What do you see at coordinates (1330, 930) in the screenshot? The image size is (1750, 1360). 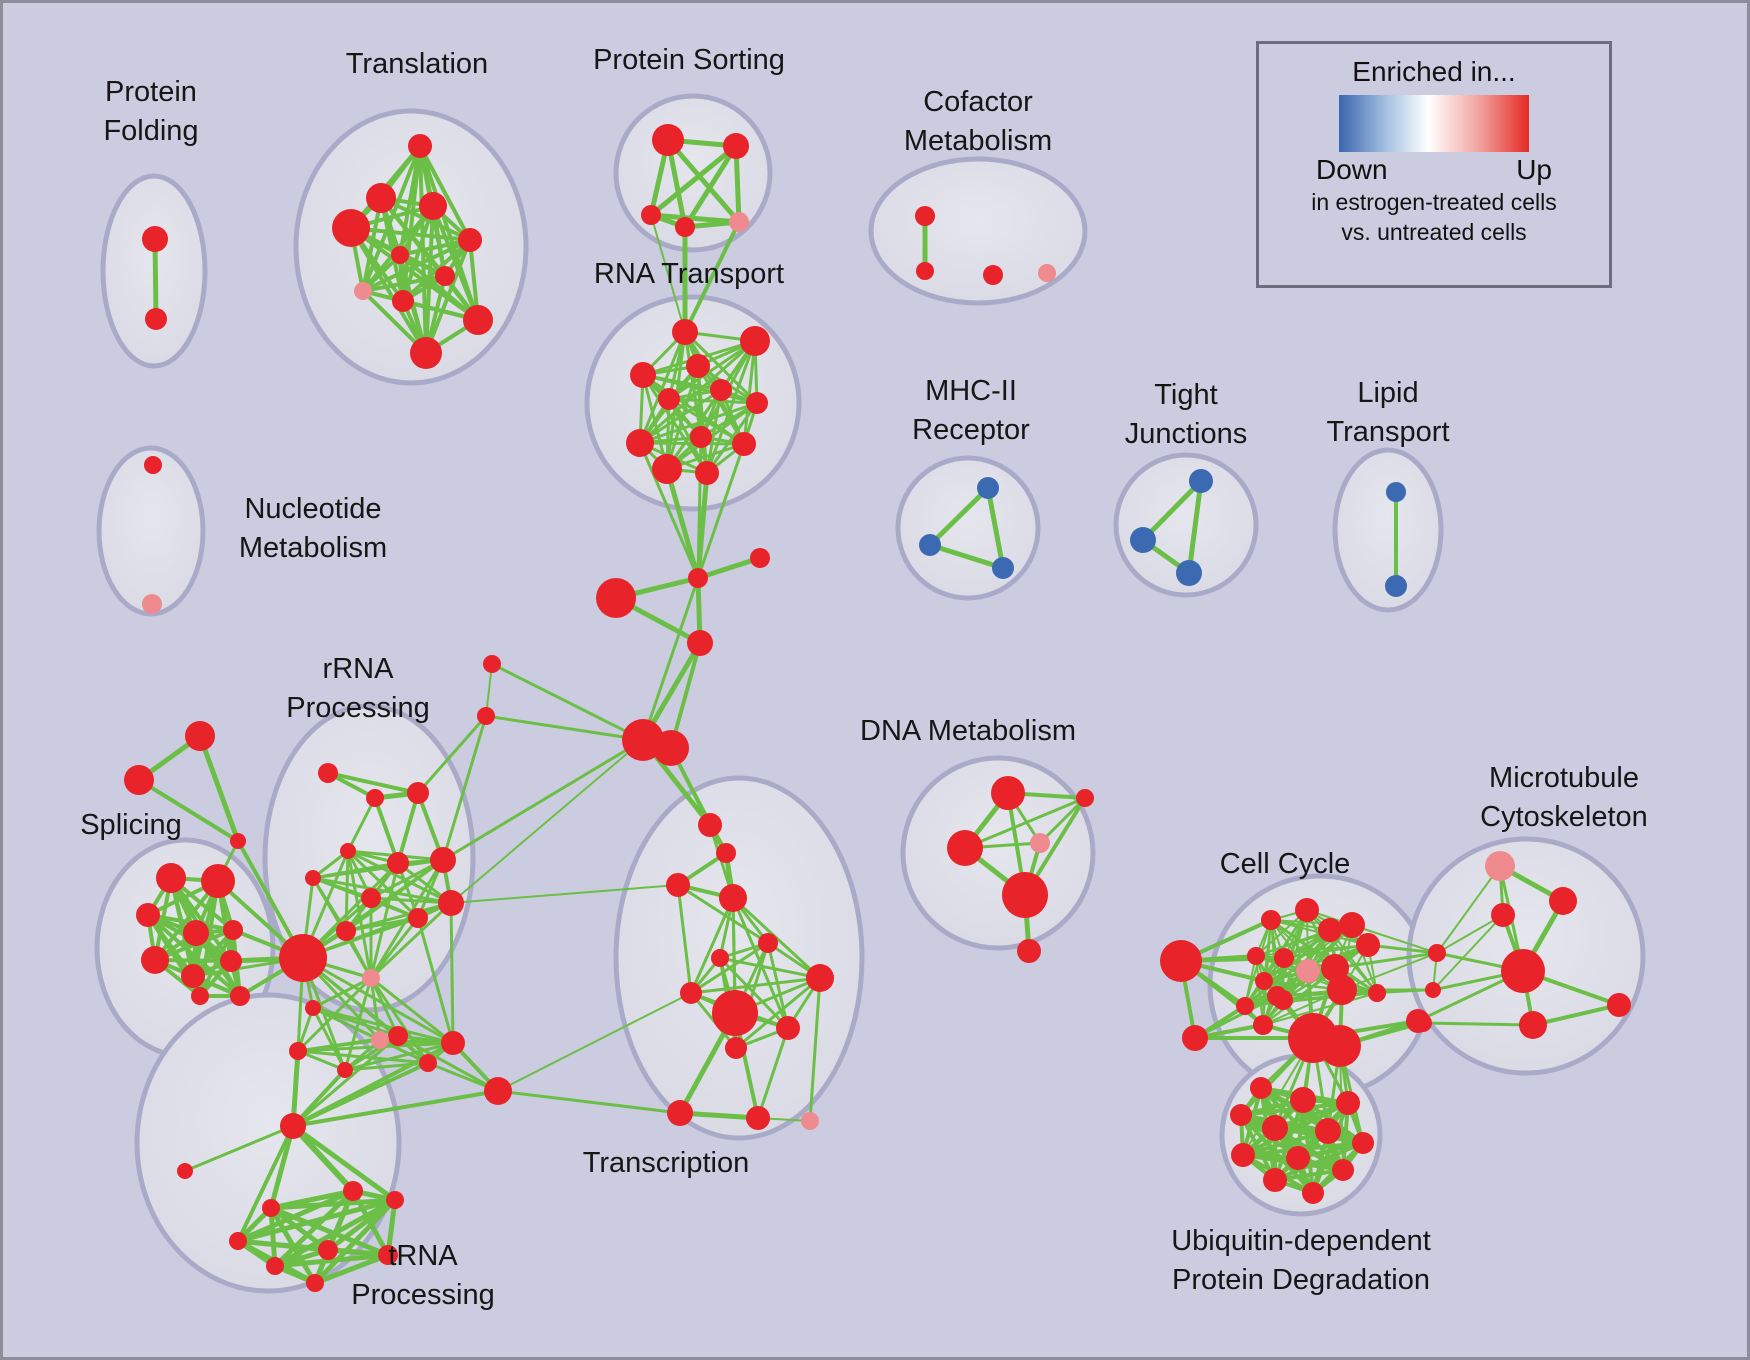 I see `node-cc5` at bounding box center [1330, 930].